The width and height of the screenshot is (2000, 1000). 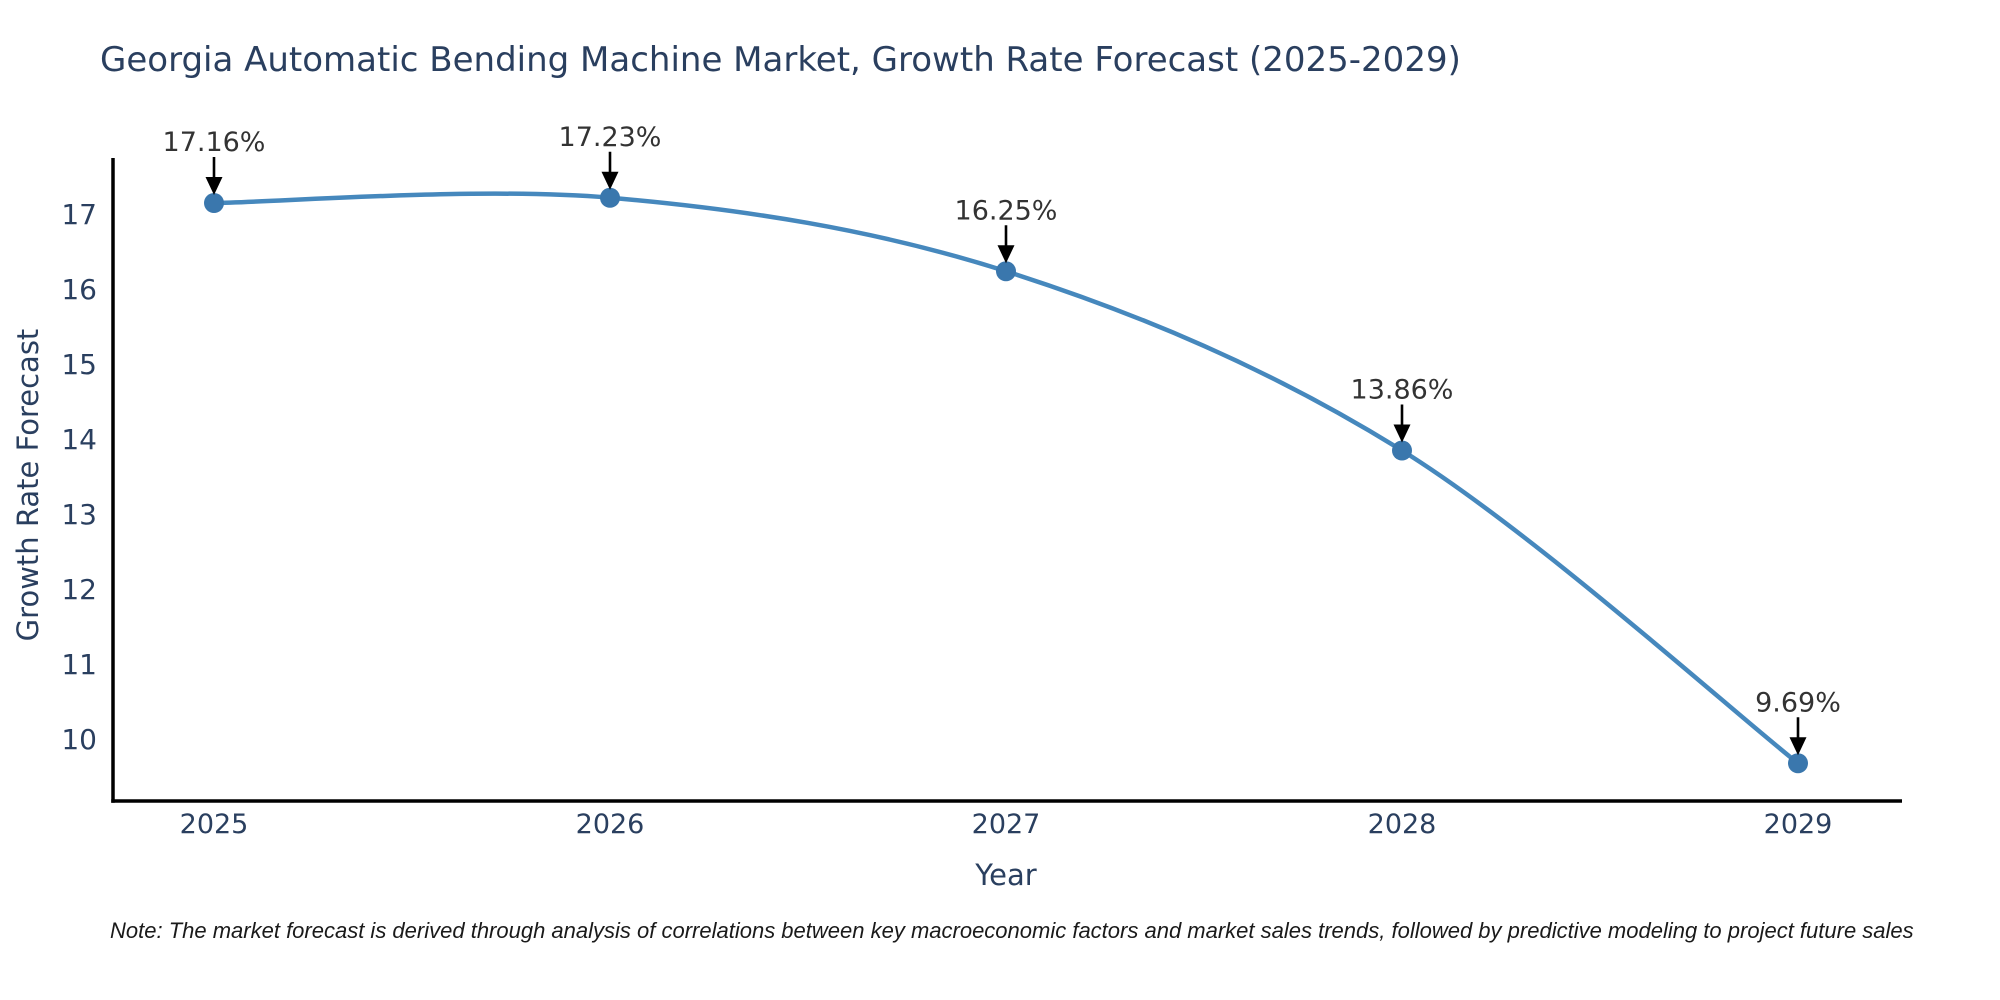 What do you see at coordinates (1402, 824) in the screenshot?
I see `x-tick-label: 2028` at bounding box center [1402, 824].